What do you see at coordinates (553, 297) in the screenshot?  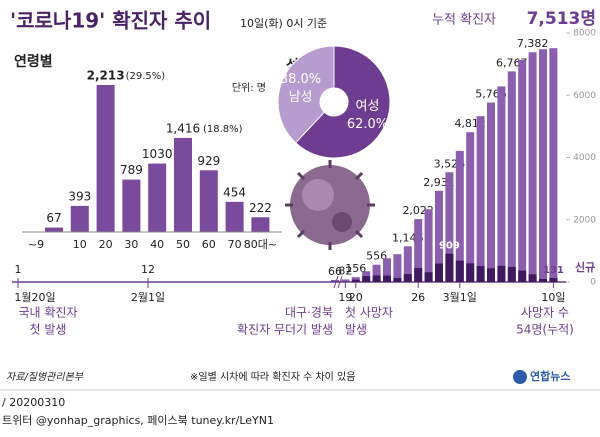 I see `x-tick-label: 10일` at bounding box center [553, 297].